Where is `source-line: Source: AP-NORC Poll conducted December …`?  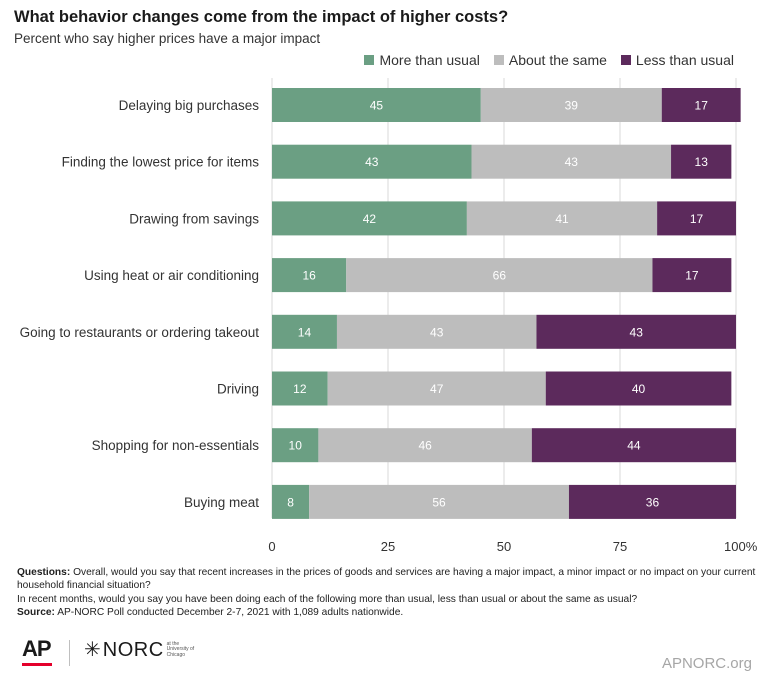
source-line: Source: AP-NORC Poll conducted December … is located at coordinates (387, 612).